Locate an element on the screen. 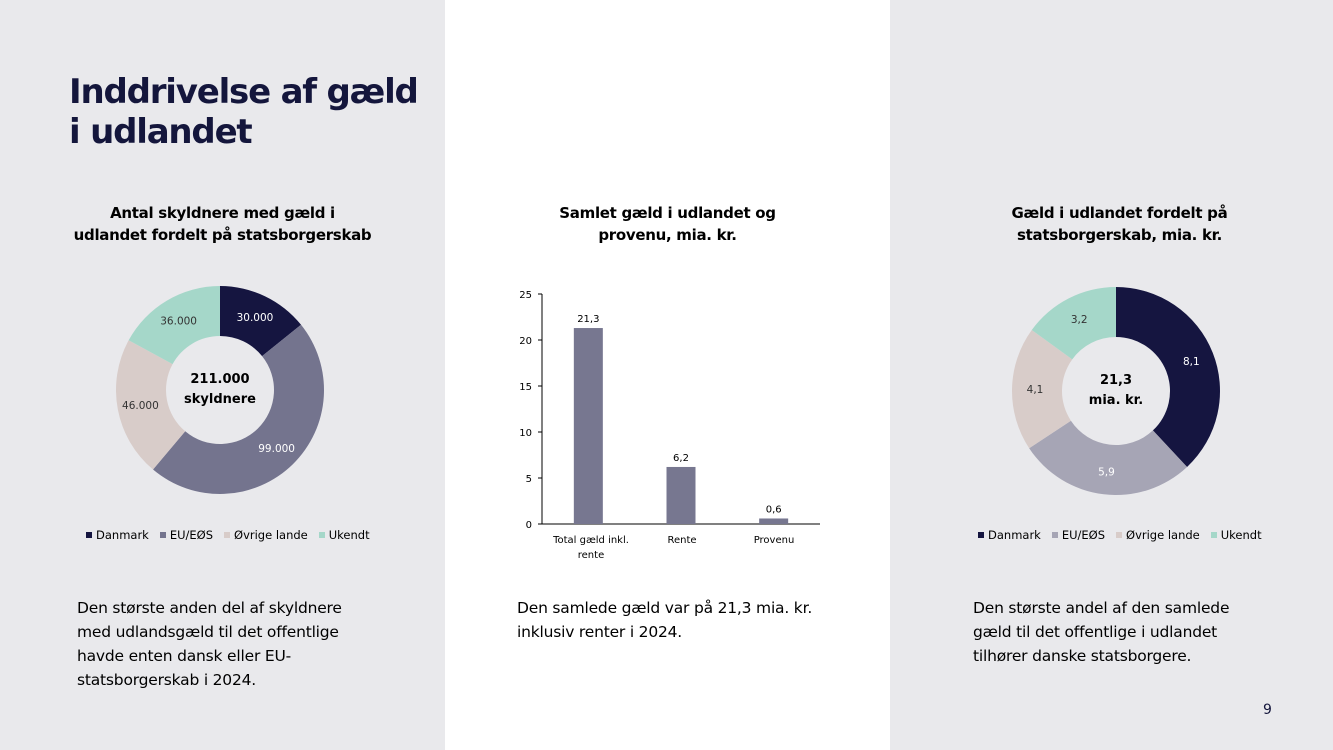 Image resolution: width=1333 pixels, height=750 pixels. left-chart-title-line: Antal skyldnere med gæld i is located at coordinates (222, 213).